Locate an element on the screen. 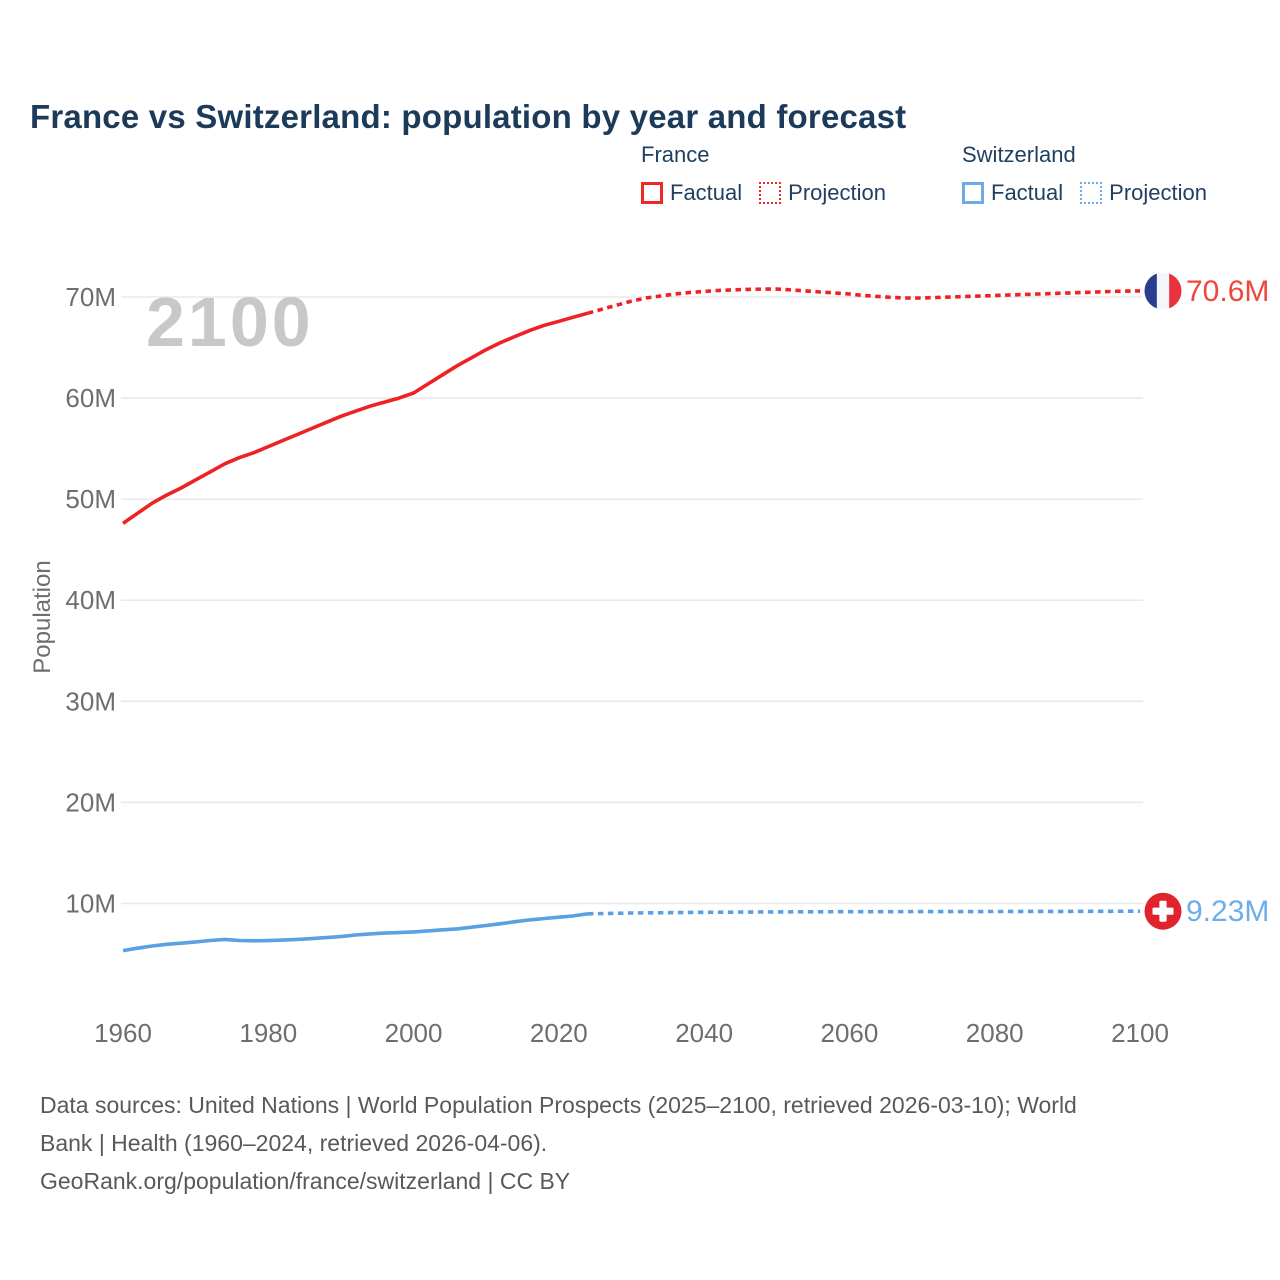  swiss-cross-v is located at coordinates (1163, 911).